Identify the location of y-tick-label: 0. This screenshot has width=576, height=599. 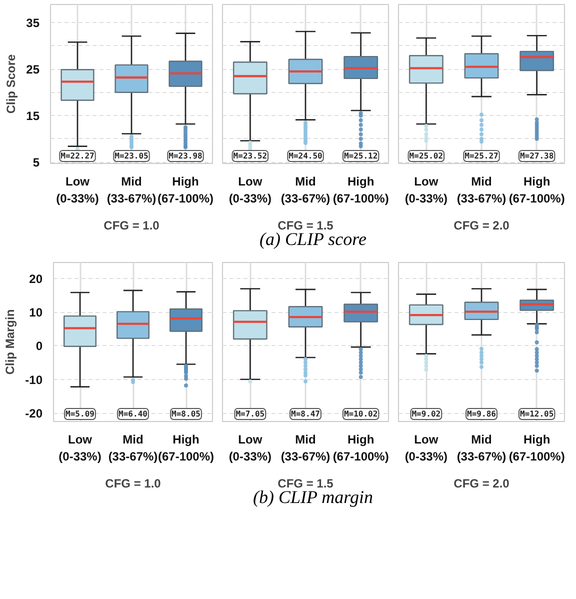
(39, 345).